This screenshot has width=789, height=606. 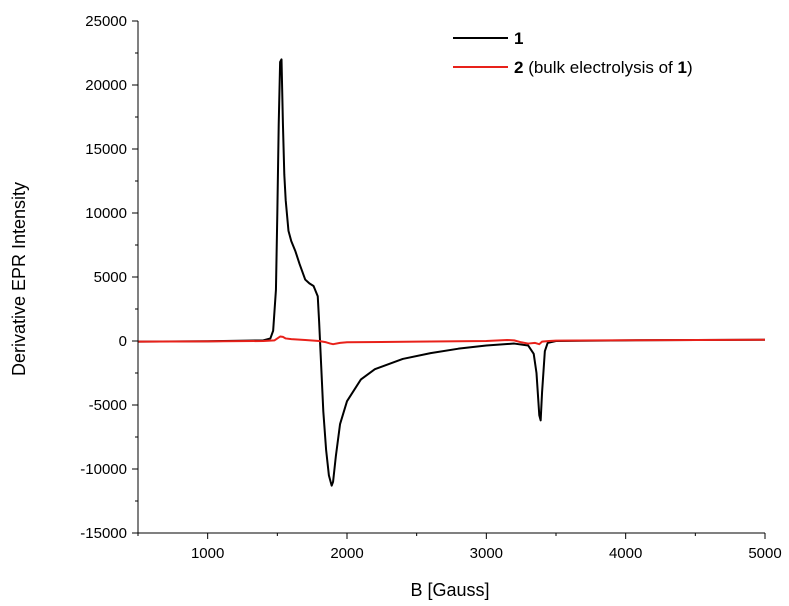 I want to click on y-tick-label: -5000, so click(x=108, y=405).